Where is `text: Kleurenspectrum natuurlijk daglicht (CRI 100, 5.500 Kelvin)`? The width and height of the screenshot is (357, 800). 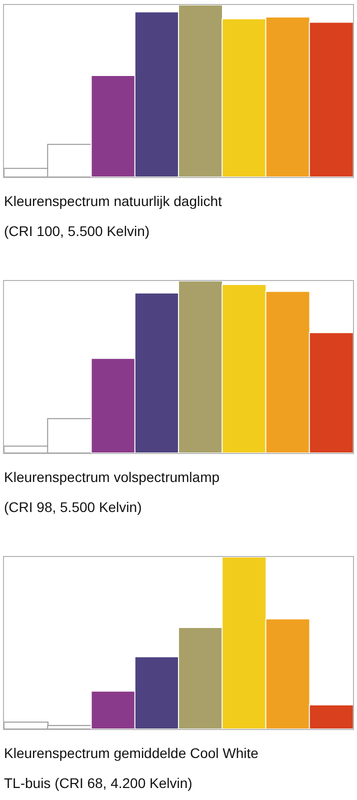
text: Kleurenspectrum natuurlijk daglicht (CRI 100, 5.500 Kelvin) is located at coordinates (113, 216).